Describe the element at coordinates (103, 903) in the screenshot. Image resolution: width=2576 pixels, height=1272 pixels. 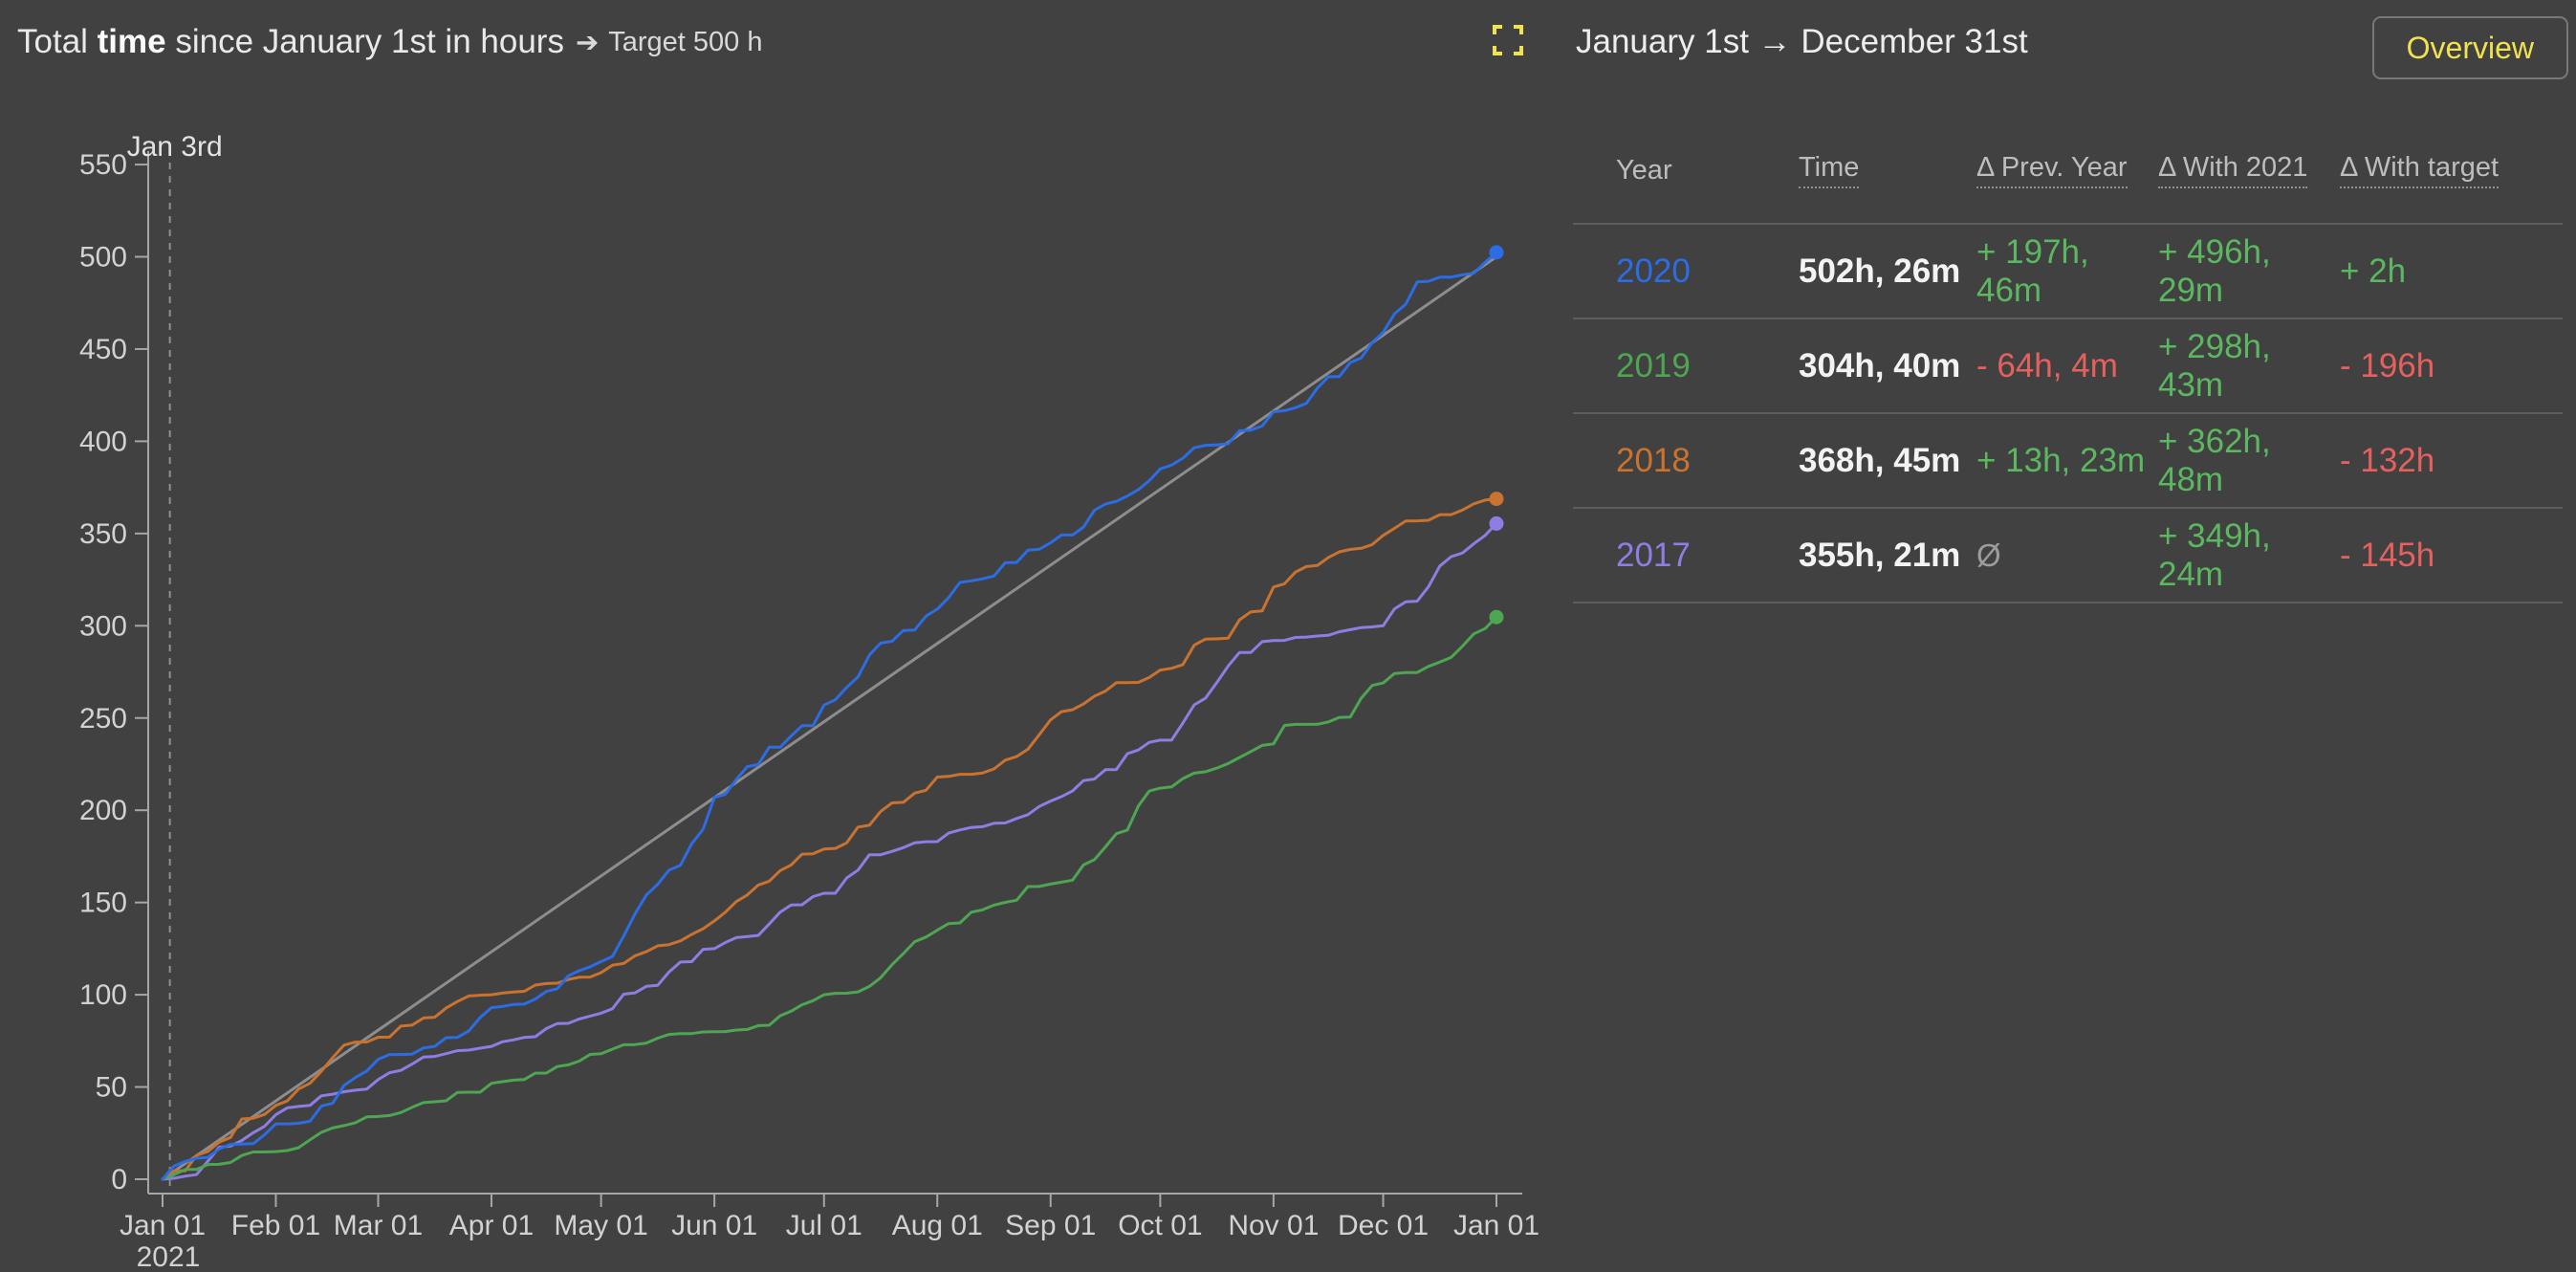
I see `svg-text: 150` at that location.